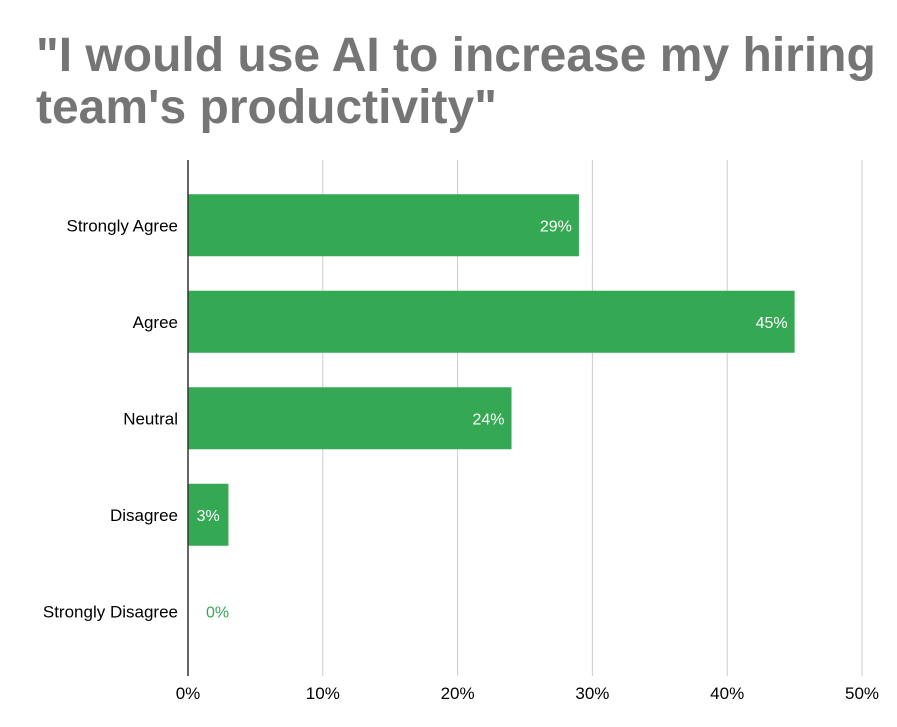 The image size is (897, 727). What do you see at coordinates (488, 419) in the screenshot?
I see `data-label: 24%` at bounding box center [488, 419].